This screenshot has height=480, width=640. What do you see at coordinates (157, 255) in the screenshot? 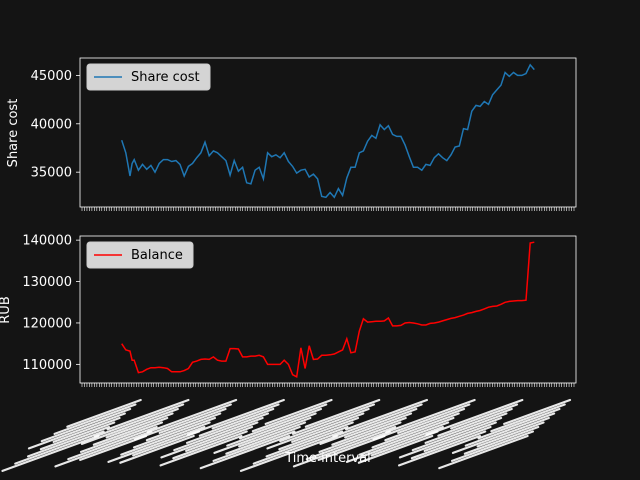
I see `balance-legend-label: Balance` at bounding box center [157, 255].